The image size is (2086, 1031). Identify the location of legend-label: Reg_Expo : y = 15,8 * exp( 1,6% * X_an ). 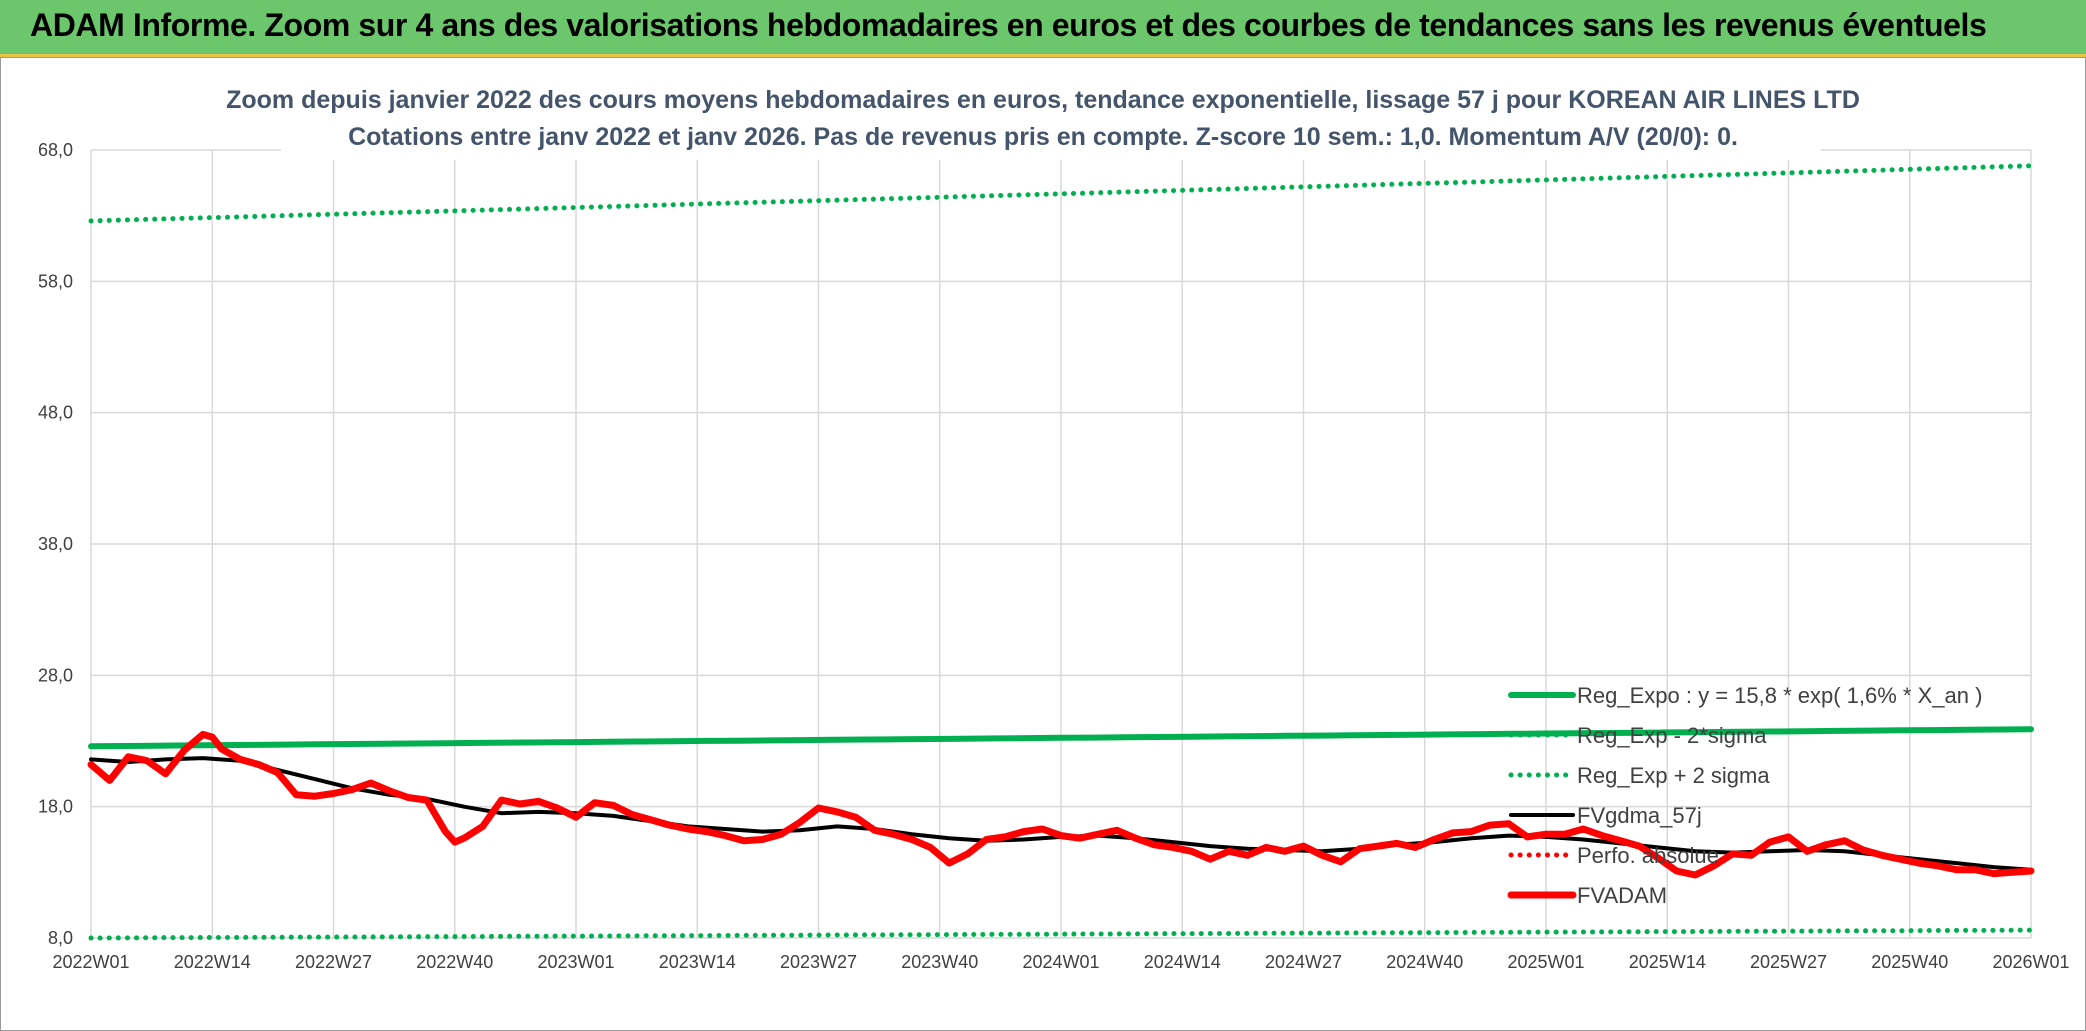
(1779, 695).